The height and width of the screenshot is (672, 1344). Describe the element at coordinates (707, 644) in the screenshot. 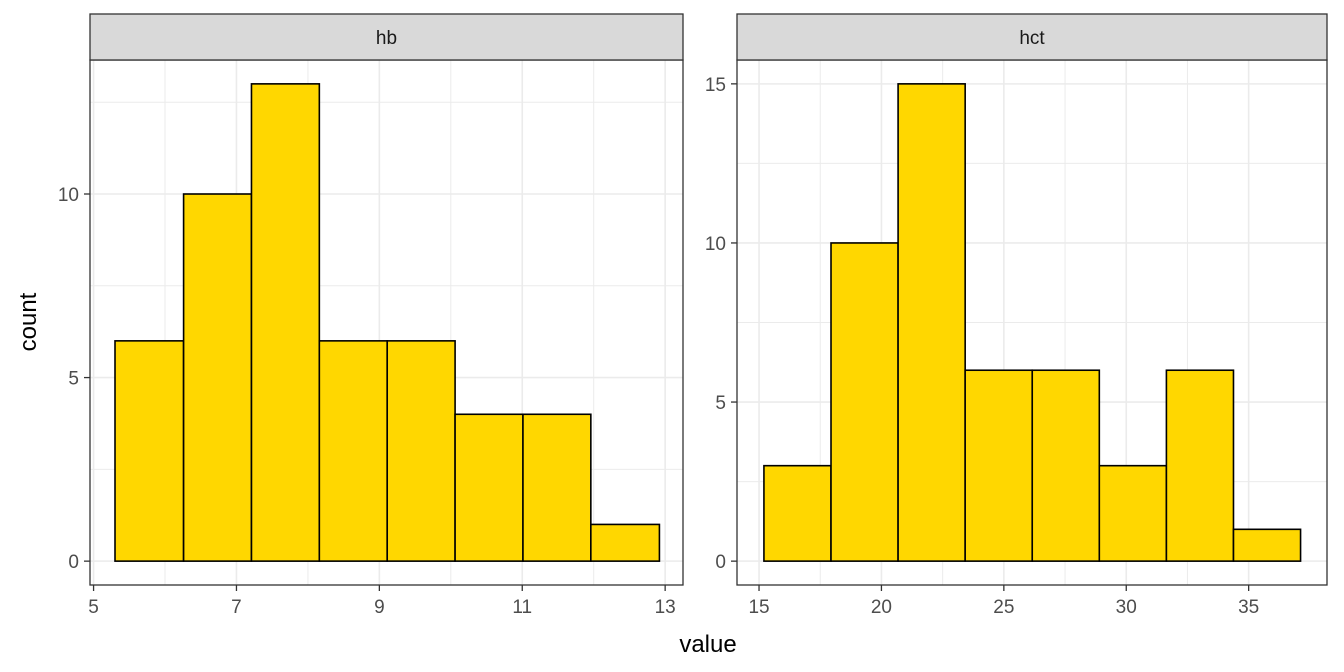

I see `x-axis-title: value` at that location.